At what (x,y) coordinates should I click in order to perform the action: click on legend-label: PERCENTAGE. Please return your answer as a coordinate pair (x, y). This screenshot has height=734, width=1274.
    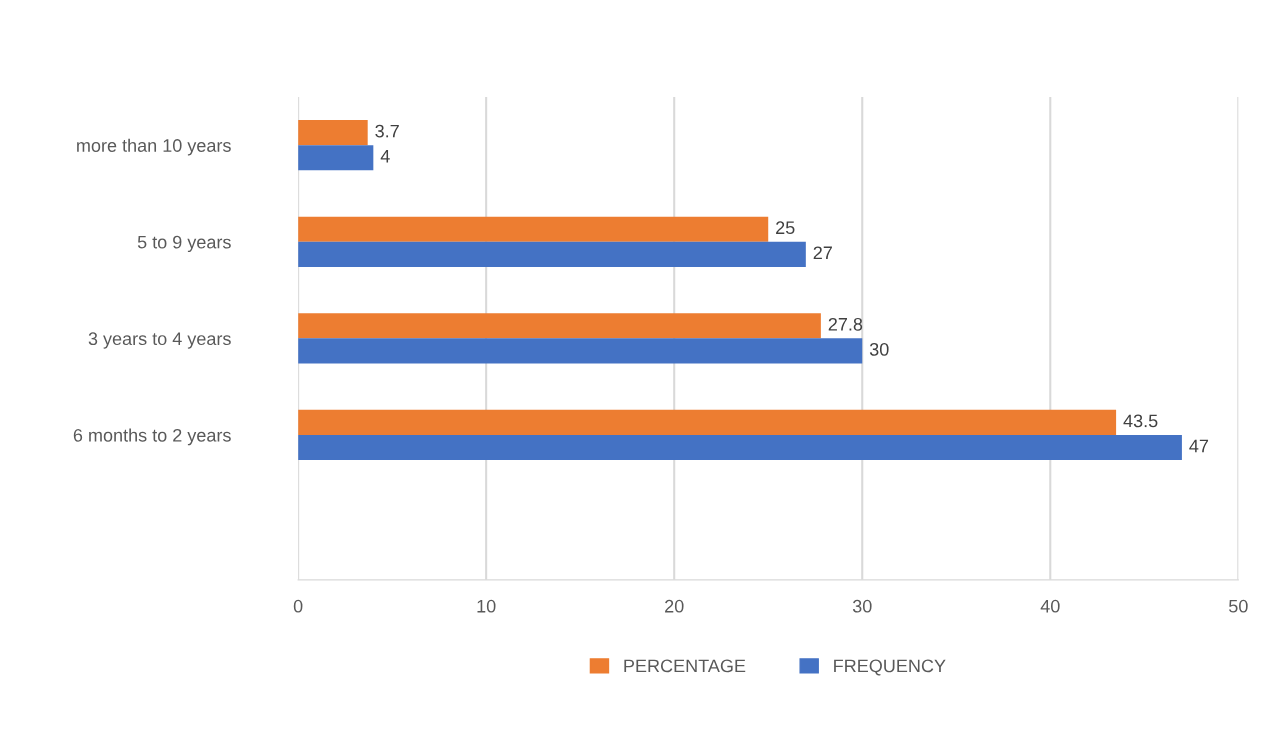
    Looking at the image, I should click on (685, 666).